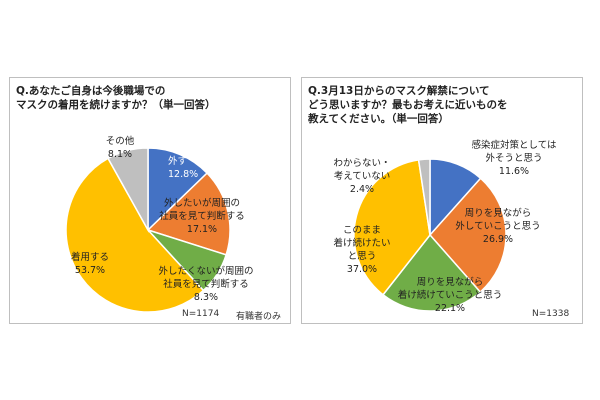 The image size is (600, 400). Describe the element at coordinates (361, 250) in the screenshot. I see `slice-label: このまま着け続けたいと思う 37.0%` at that location.